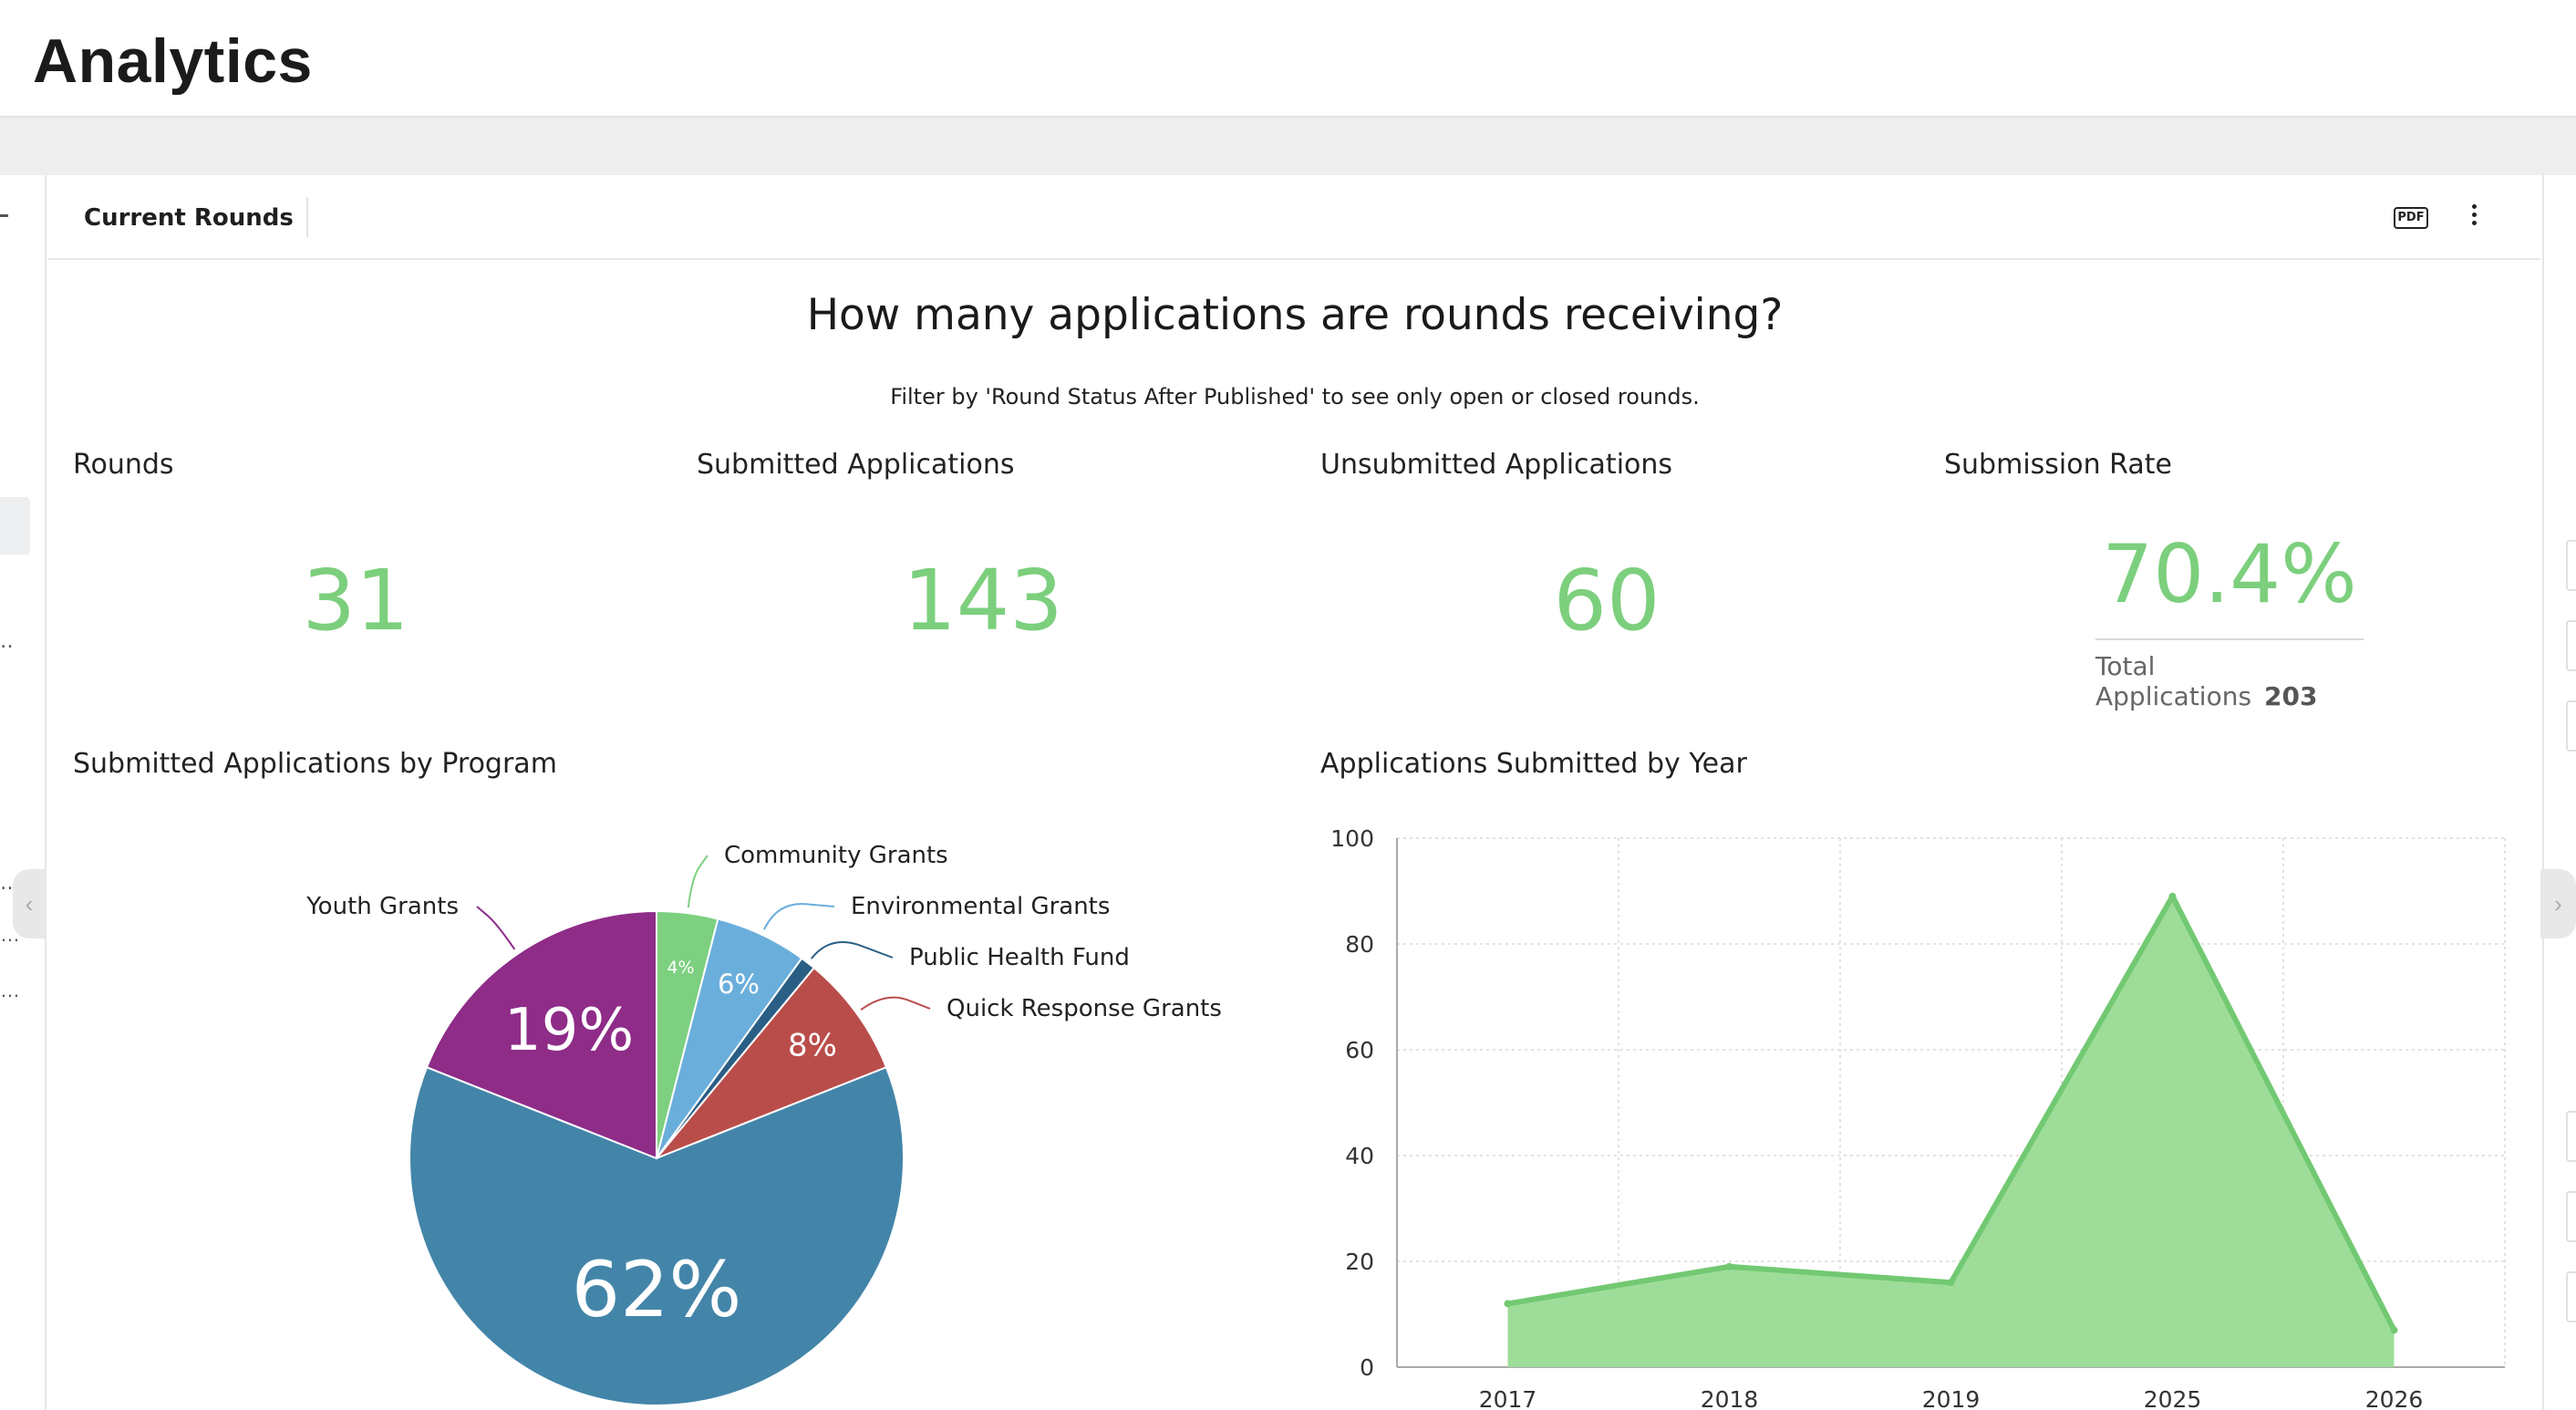 The height and width of the screenshot is (1410, 2576). Describe the element at coordinates (569, 1030) in the screenshot. I see `pie-percent-label: 19%` at that location.